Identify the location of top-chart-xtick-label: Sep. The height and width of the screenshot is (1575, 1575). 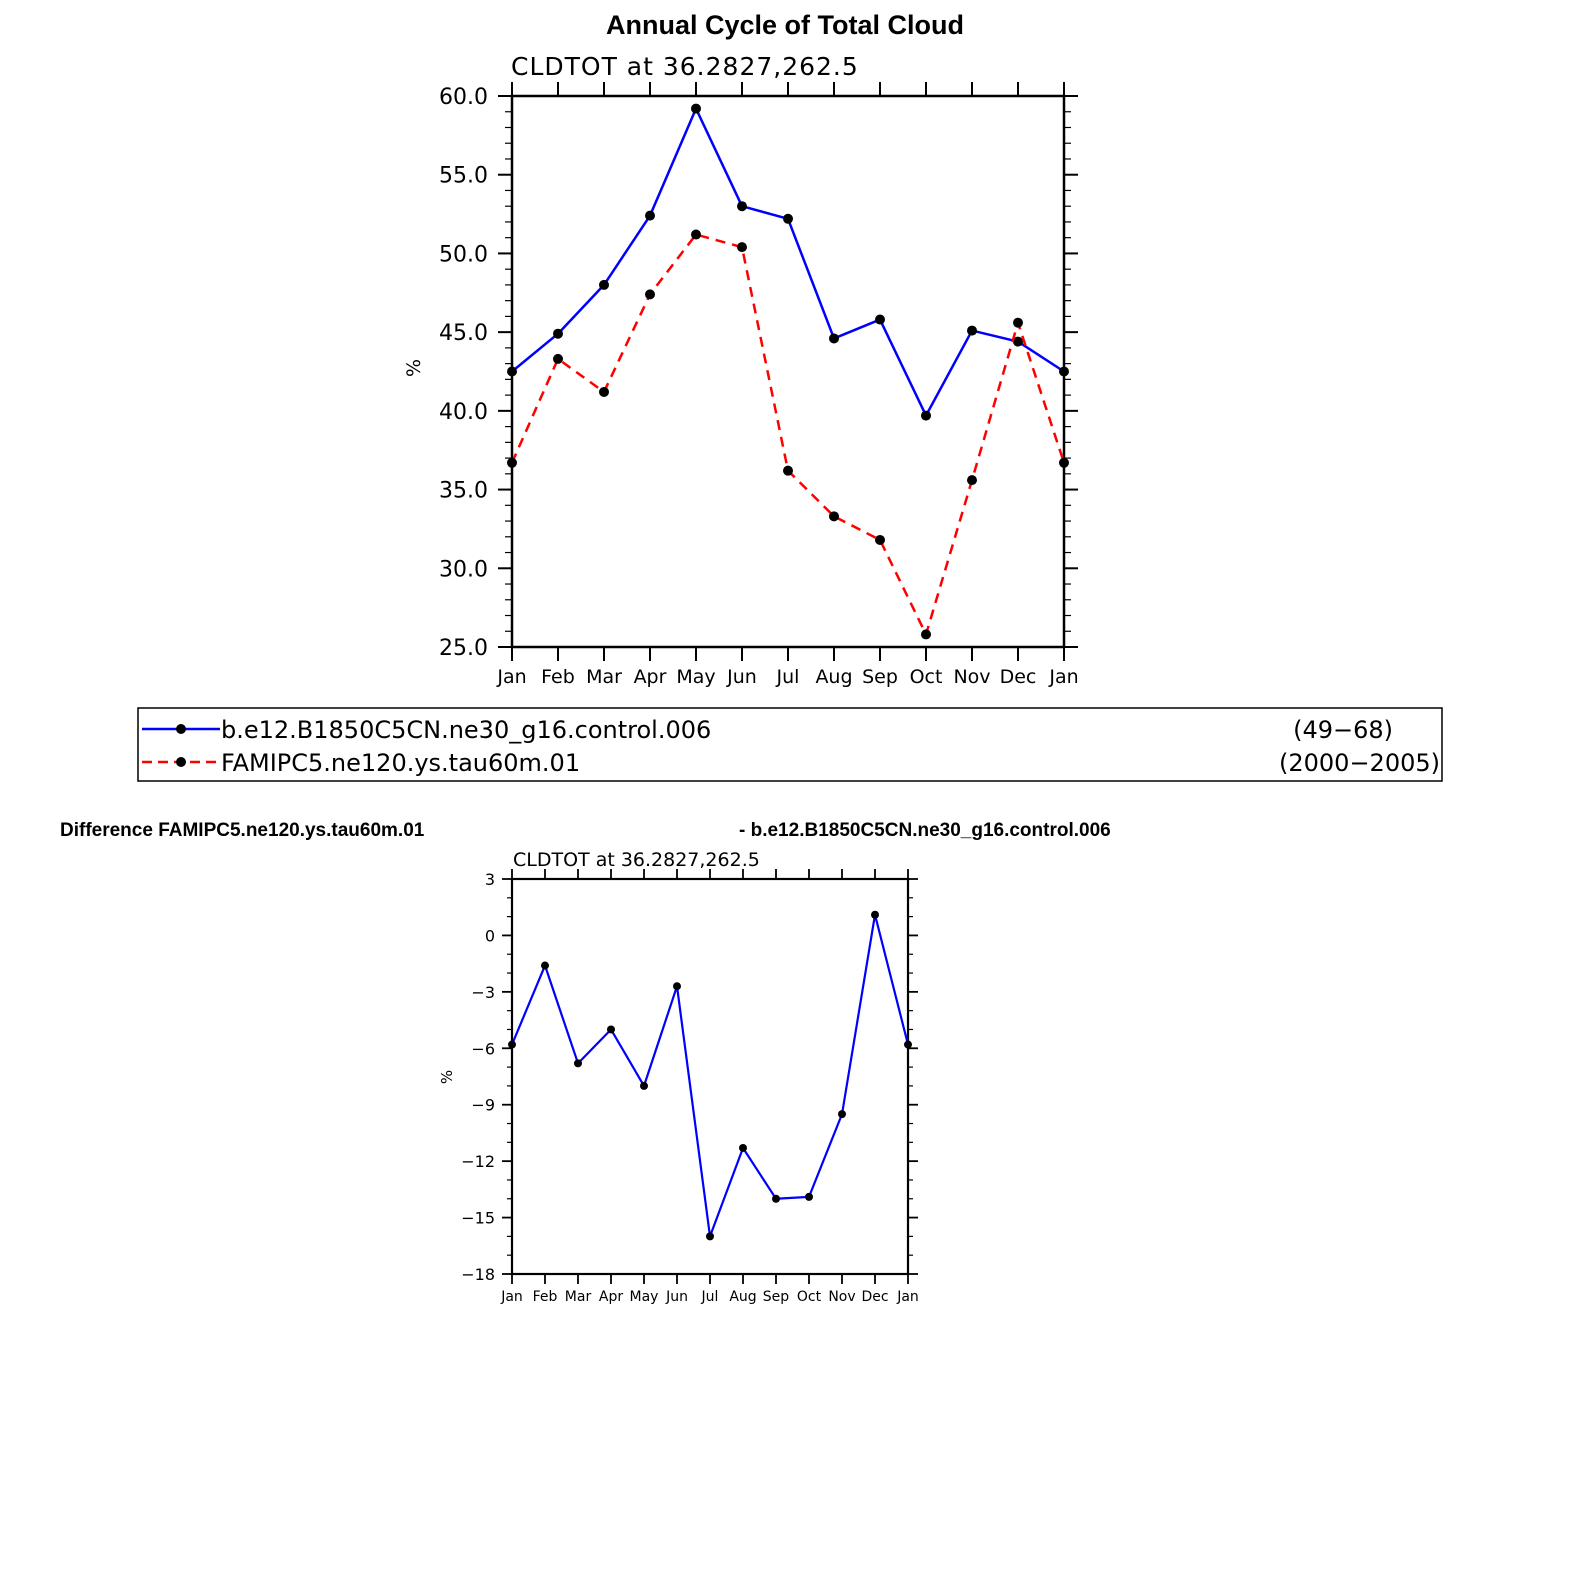
(880, 677).